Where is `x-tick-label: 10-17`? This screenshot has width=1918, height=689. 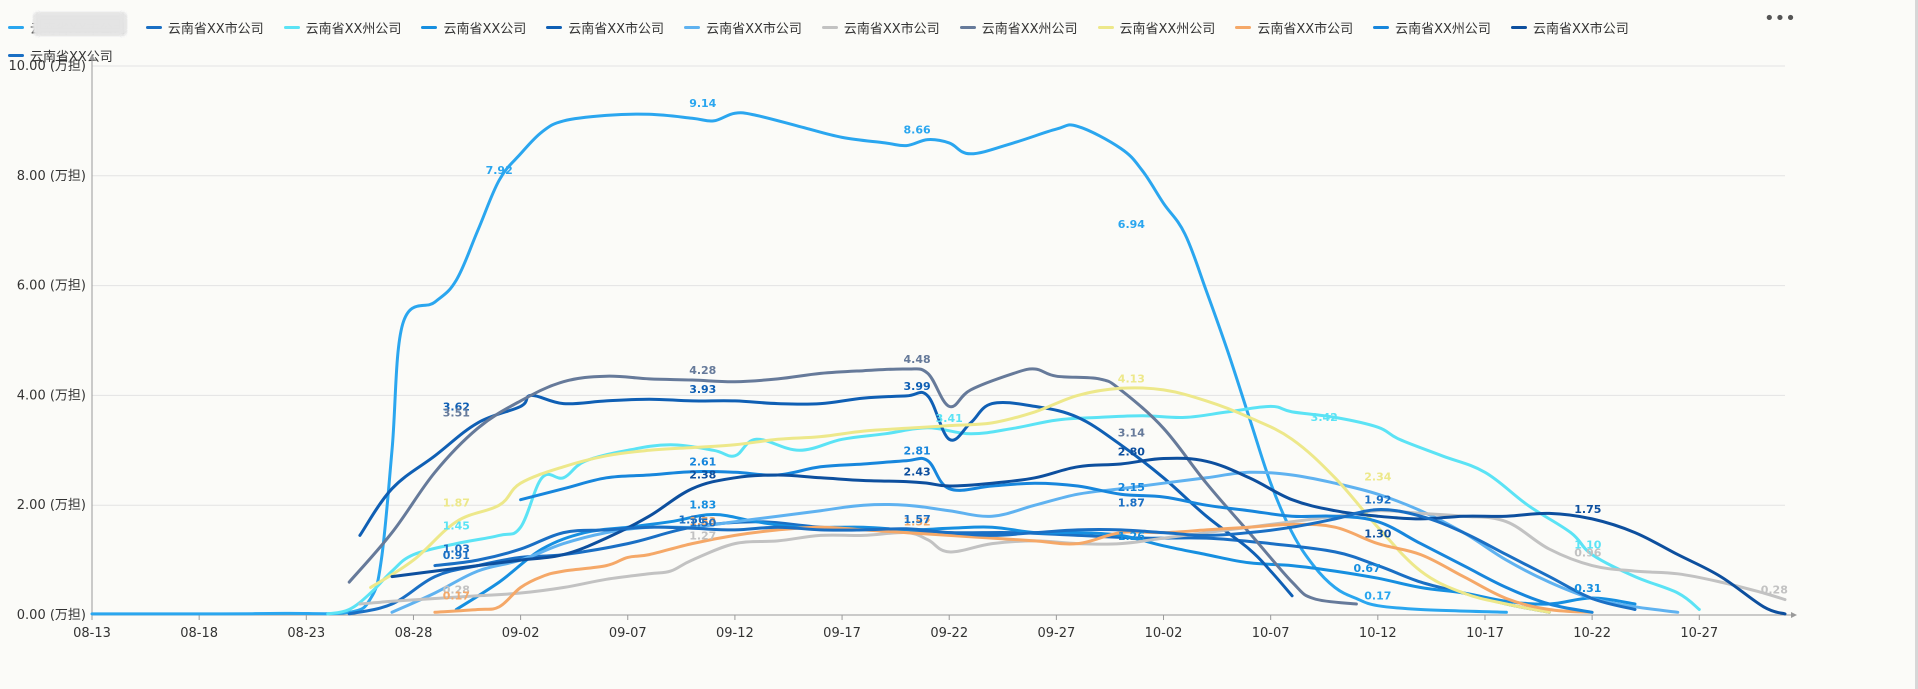 x-tick-label: 10-17 is located at coordinates (1485, 633).